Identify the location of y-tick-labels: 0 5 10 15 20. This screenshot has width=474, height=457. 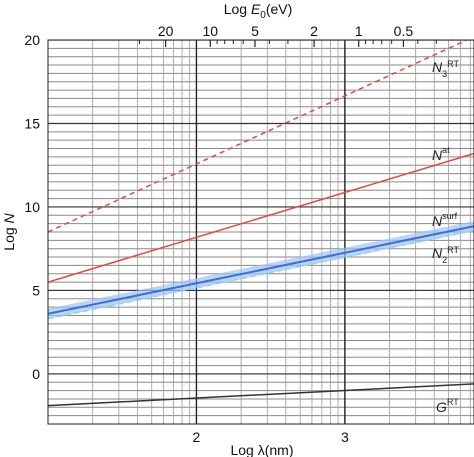
(32, 207).